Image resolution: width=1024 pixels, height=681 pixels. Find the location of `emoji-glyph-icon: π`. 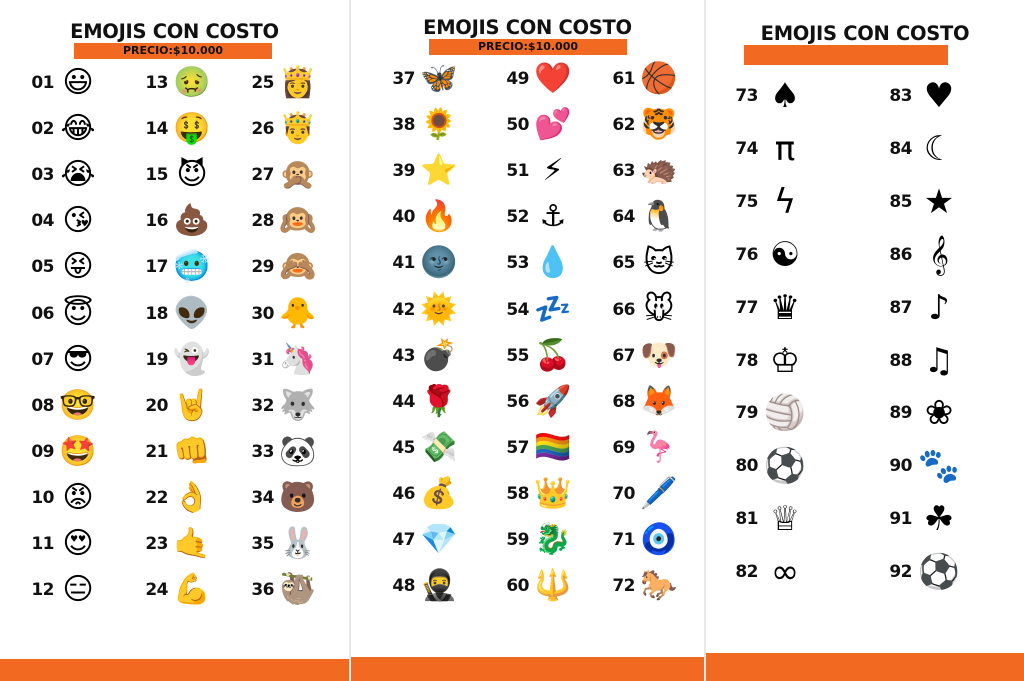

emoji-glyph-icon: π is located at coordinates (785, 148).